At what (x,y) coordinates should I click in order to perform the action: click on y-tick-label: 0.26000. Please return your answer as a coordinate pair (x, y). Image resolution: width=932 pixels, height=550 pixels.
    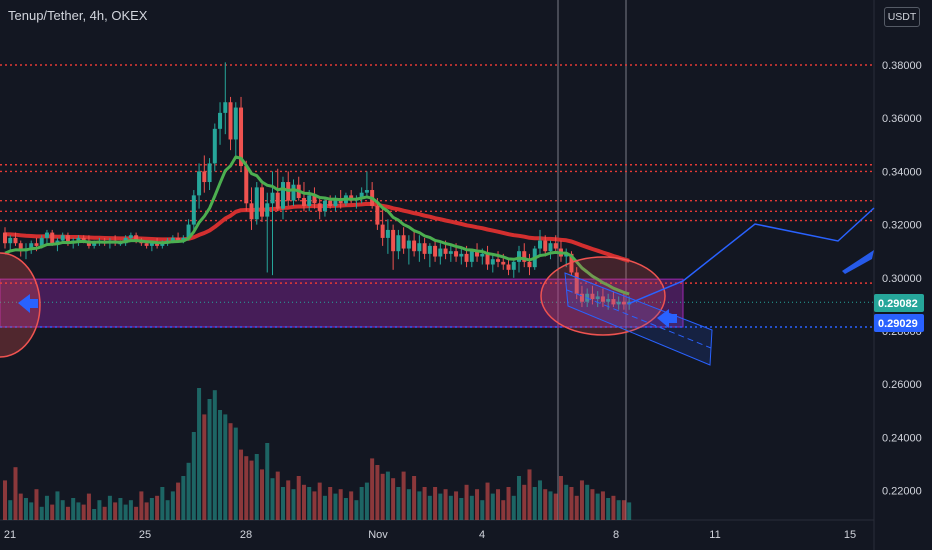
    Looking at the image, I should click on (902, 385).